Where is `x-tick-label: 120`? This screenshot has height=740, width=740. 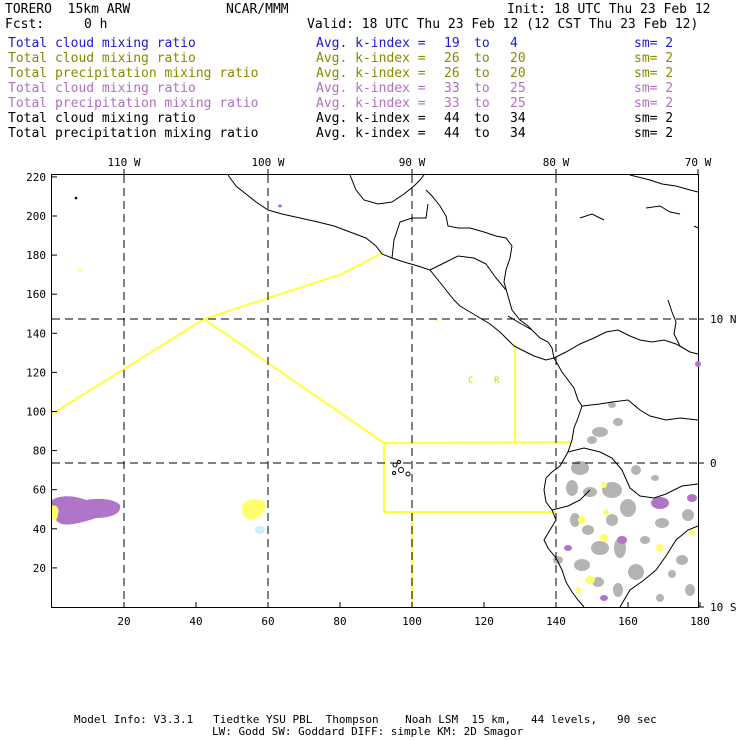
x-tick-label: 120 is located at coordinates (484, 621).